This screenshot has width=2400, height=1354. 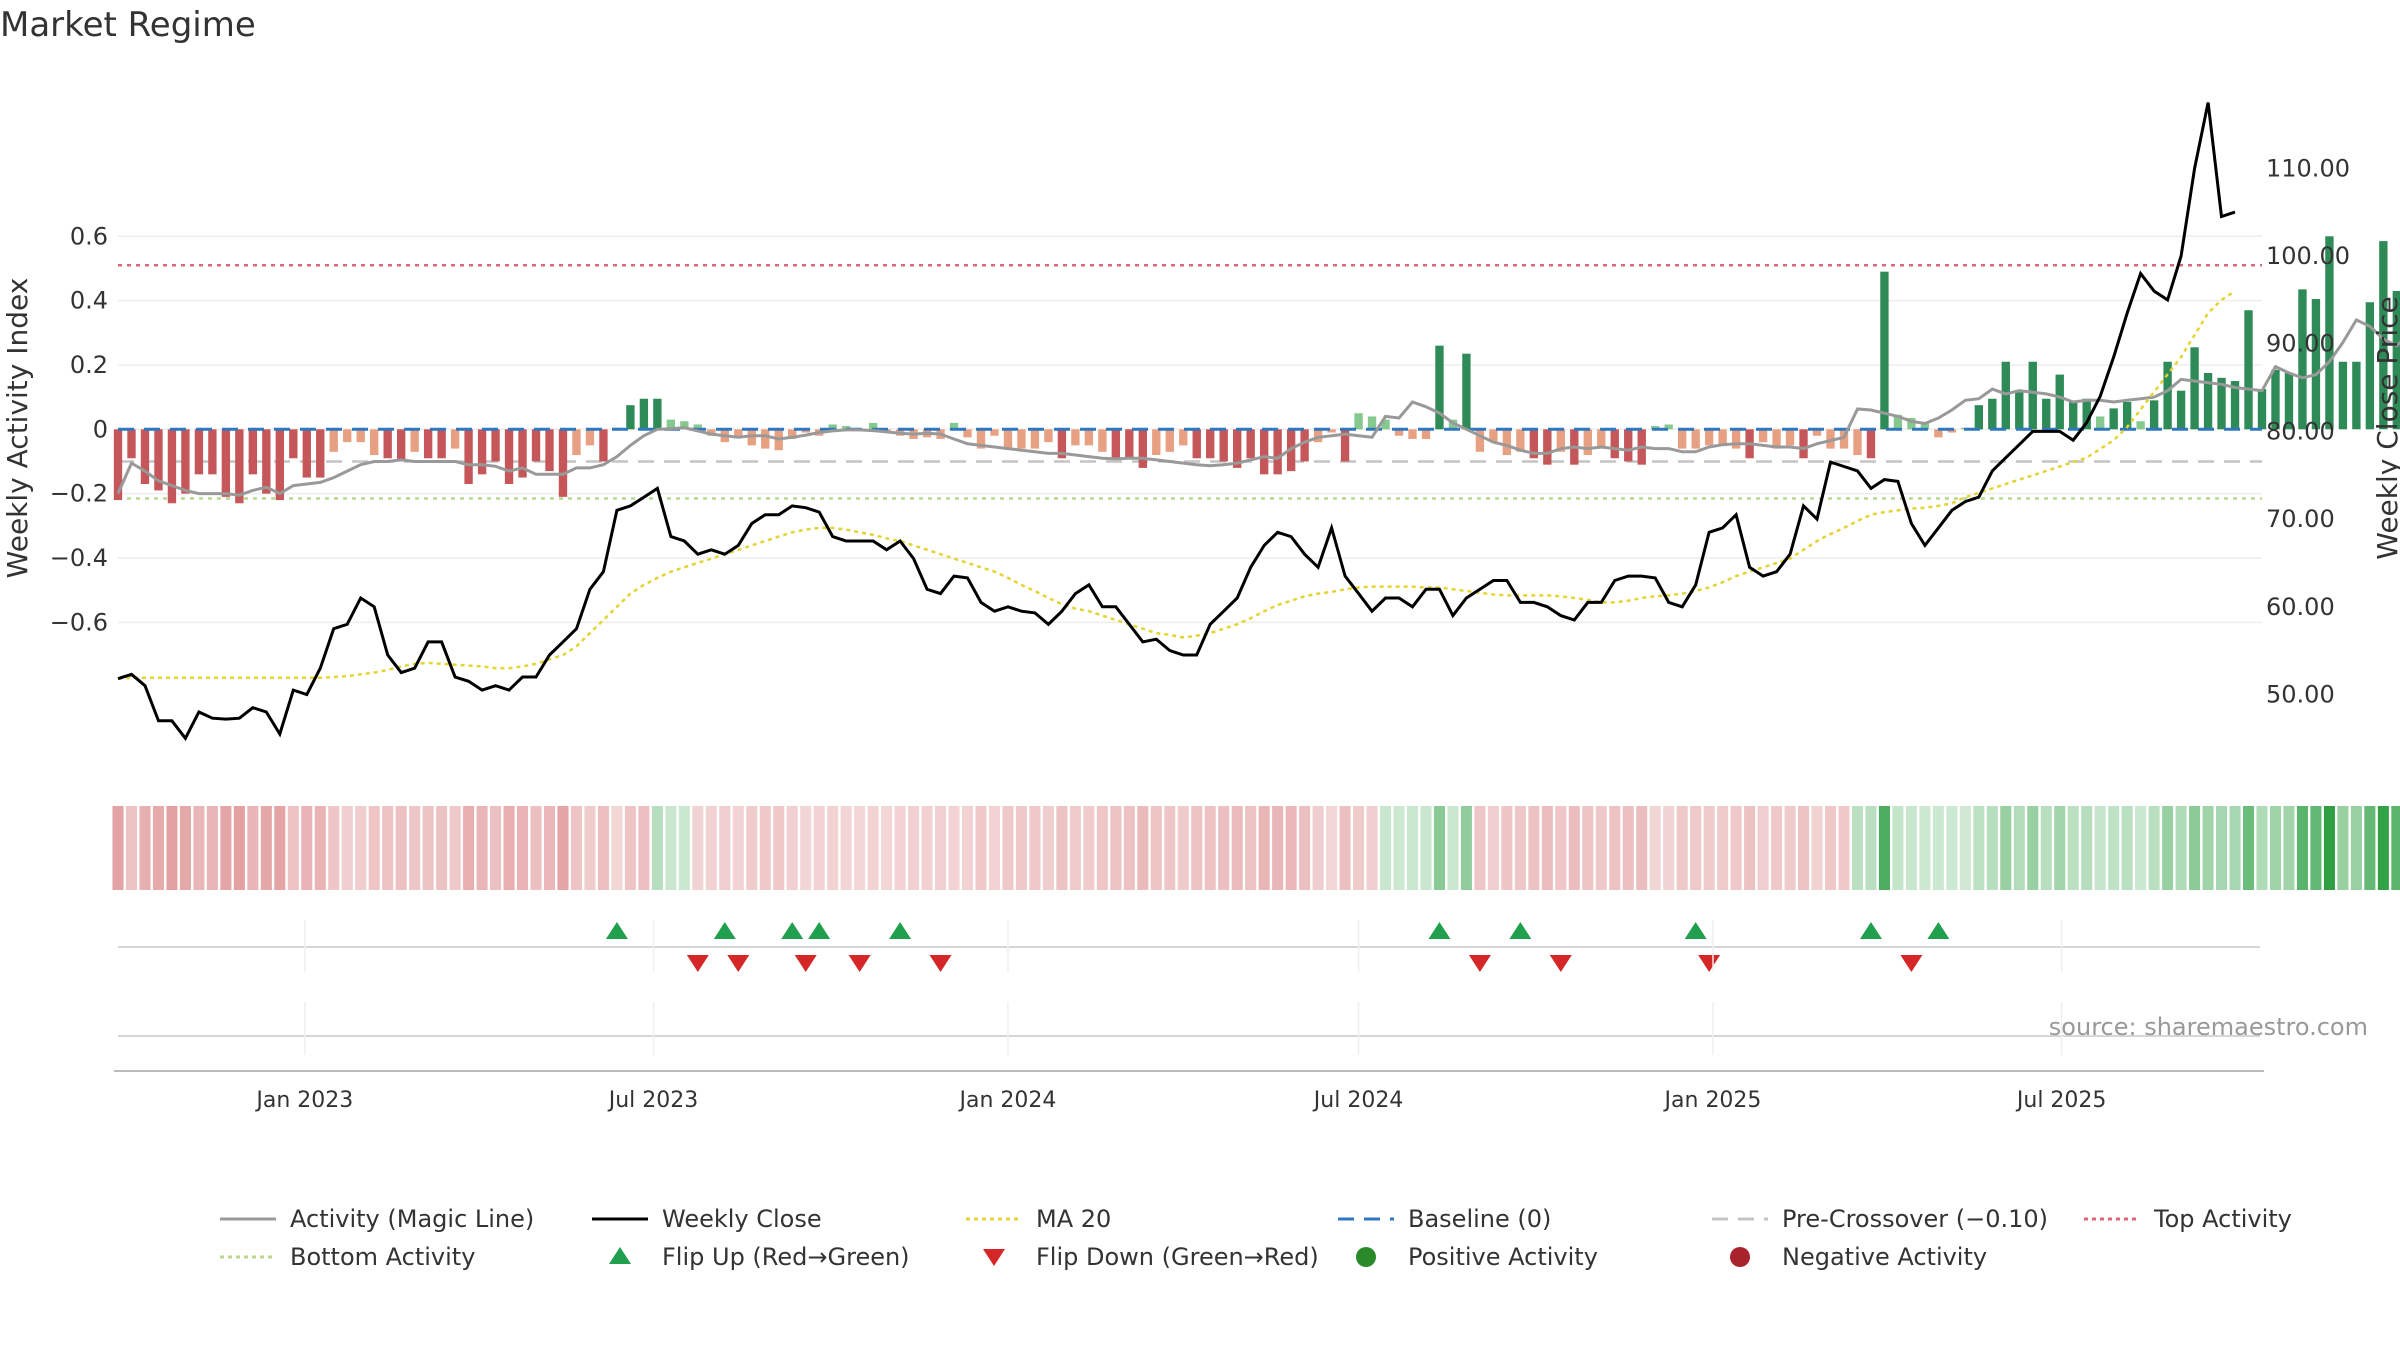 What do you see at coordinates (89, 236) in the screenshot?
I see `y-left-tick-label: 0.6` at bounding box center [89, 236].